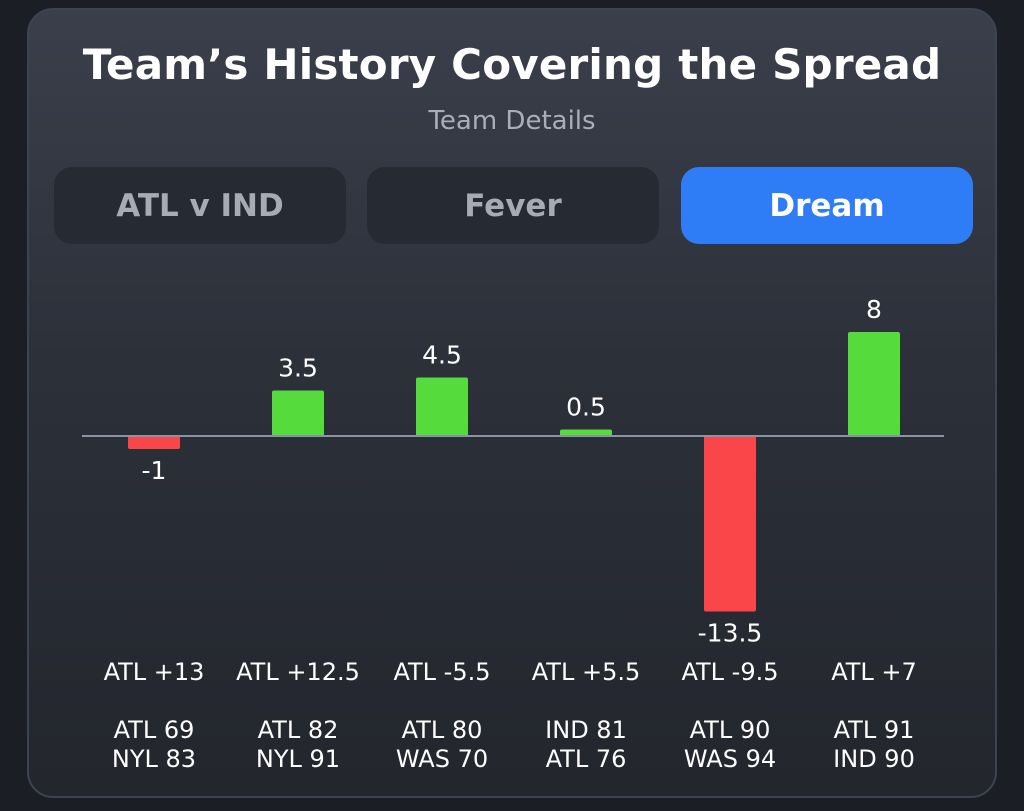 The width and height of the screenshot is (1024, 811). I want to click on score-line-2-1: WAS 70, so click(442, 759).